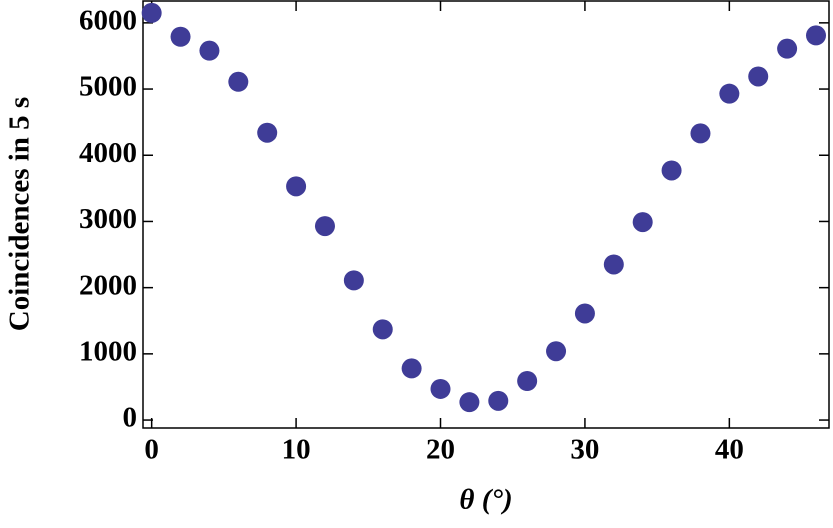  Describe the element at coordinates (108, 87) in the screenshot. I see `y-tick-label: 5000` at that location.